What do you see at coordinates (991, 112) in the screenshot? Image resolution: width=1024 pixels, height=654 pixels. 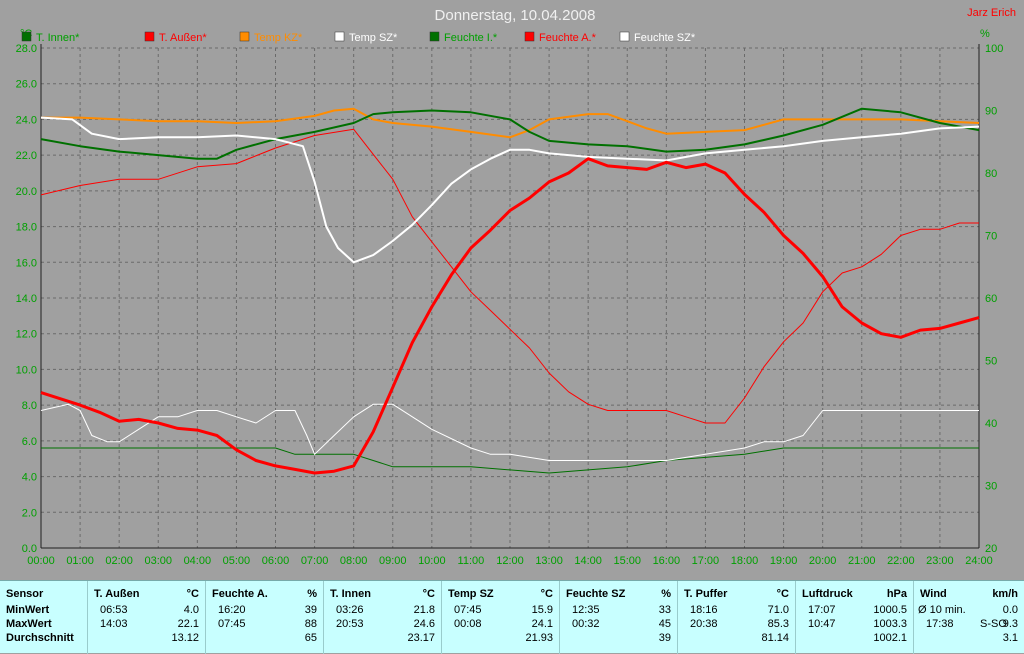 I see `right-tick-label: 90` at bounding box center [991, 112].